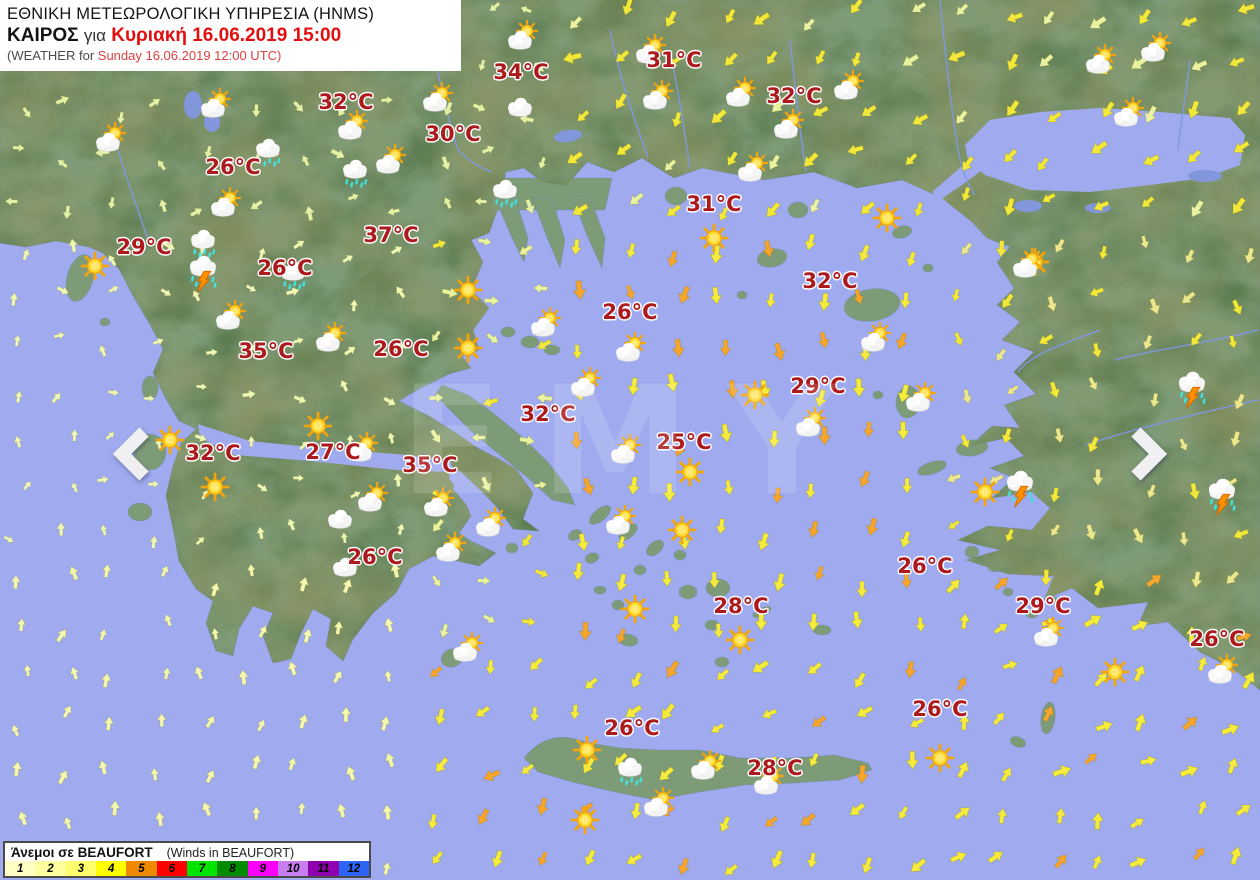  Describe the element at coordinates (111, 868) in the screenshot. I see `beaufort-cell-4: 4` at that location.